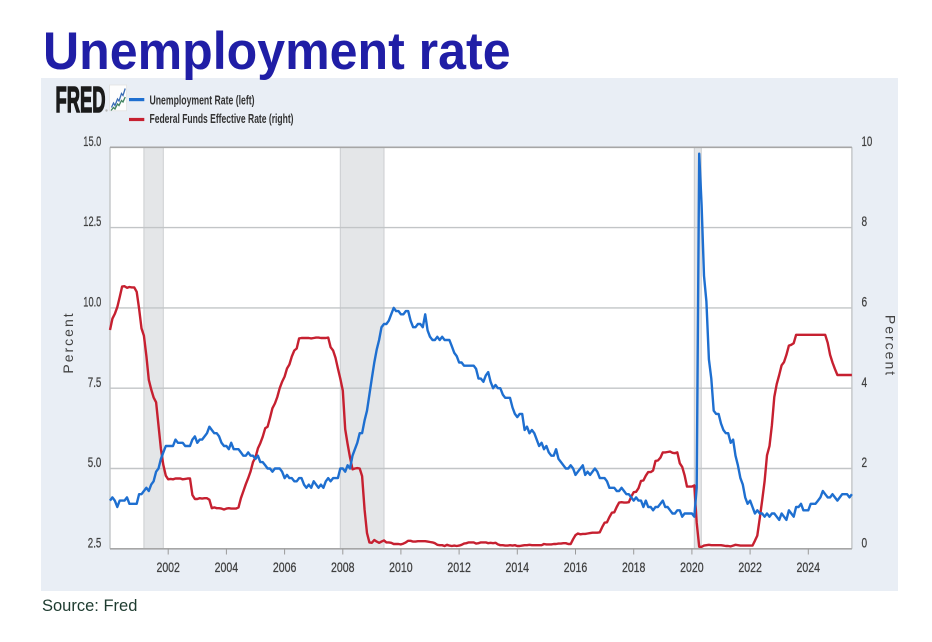  Describe the element at coordinates (95, 542) in the screenshot. I see `svg-text: 2.5` at that location.